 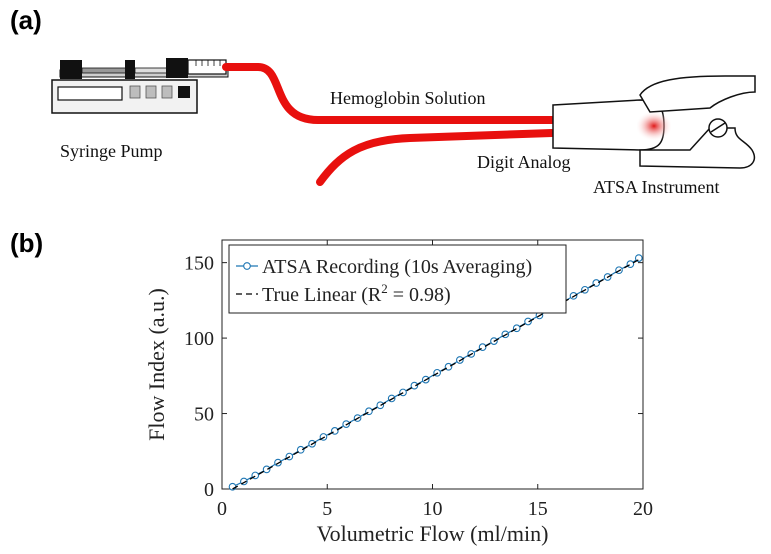 I want to click on x-tick-label-0: 0, so click(x=222, y=509).